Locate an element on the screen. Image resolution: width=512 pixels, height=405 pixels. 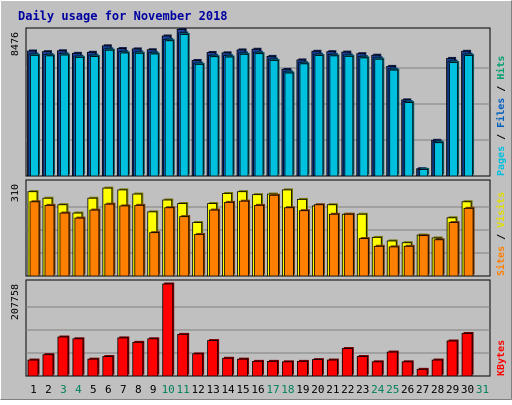
day-label: 1 is located at coordinates (33, 389).